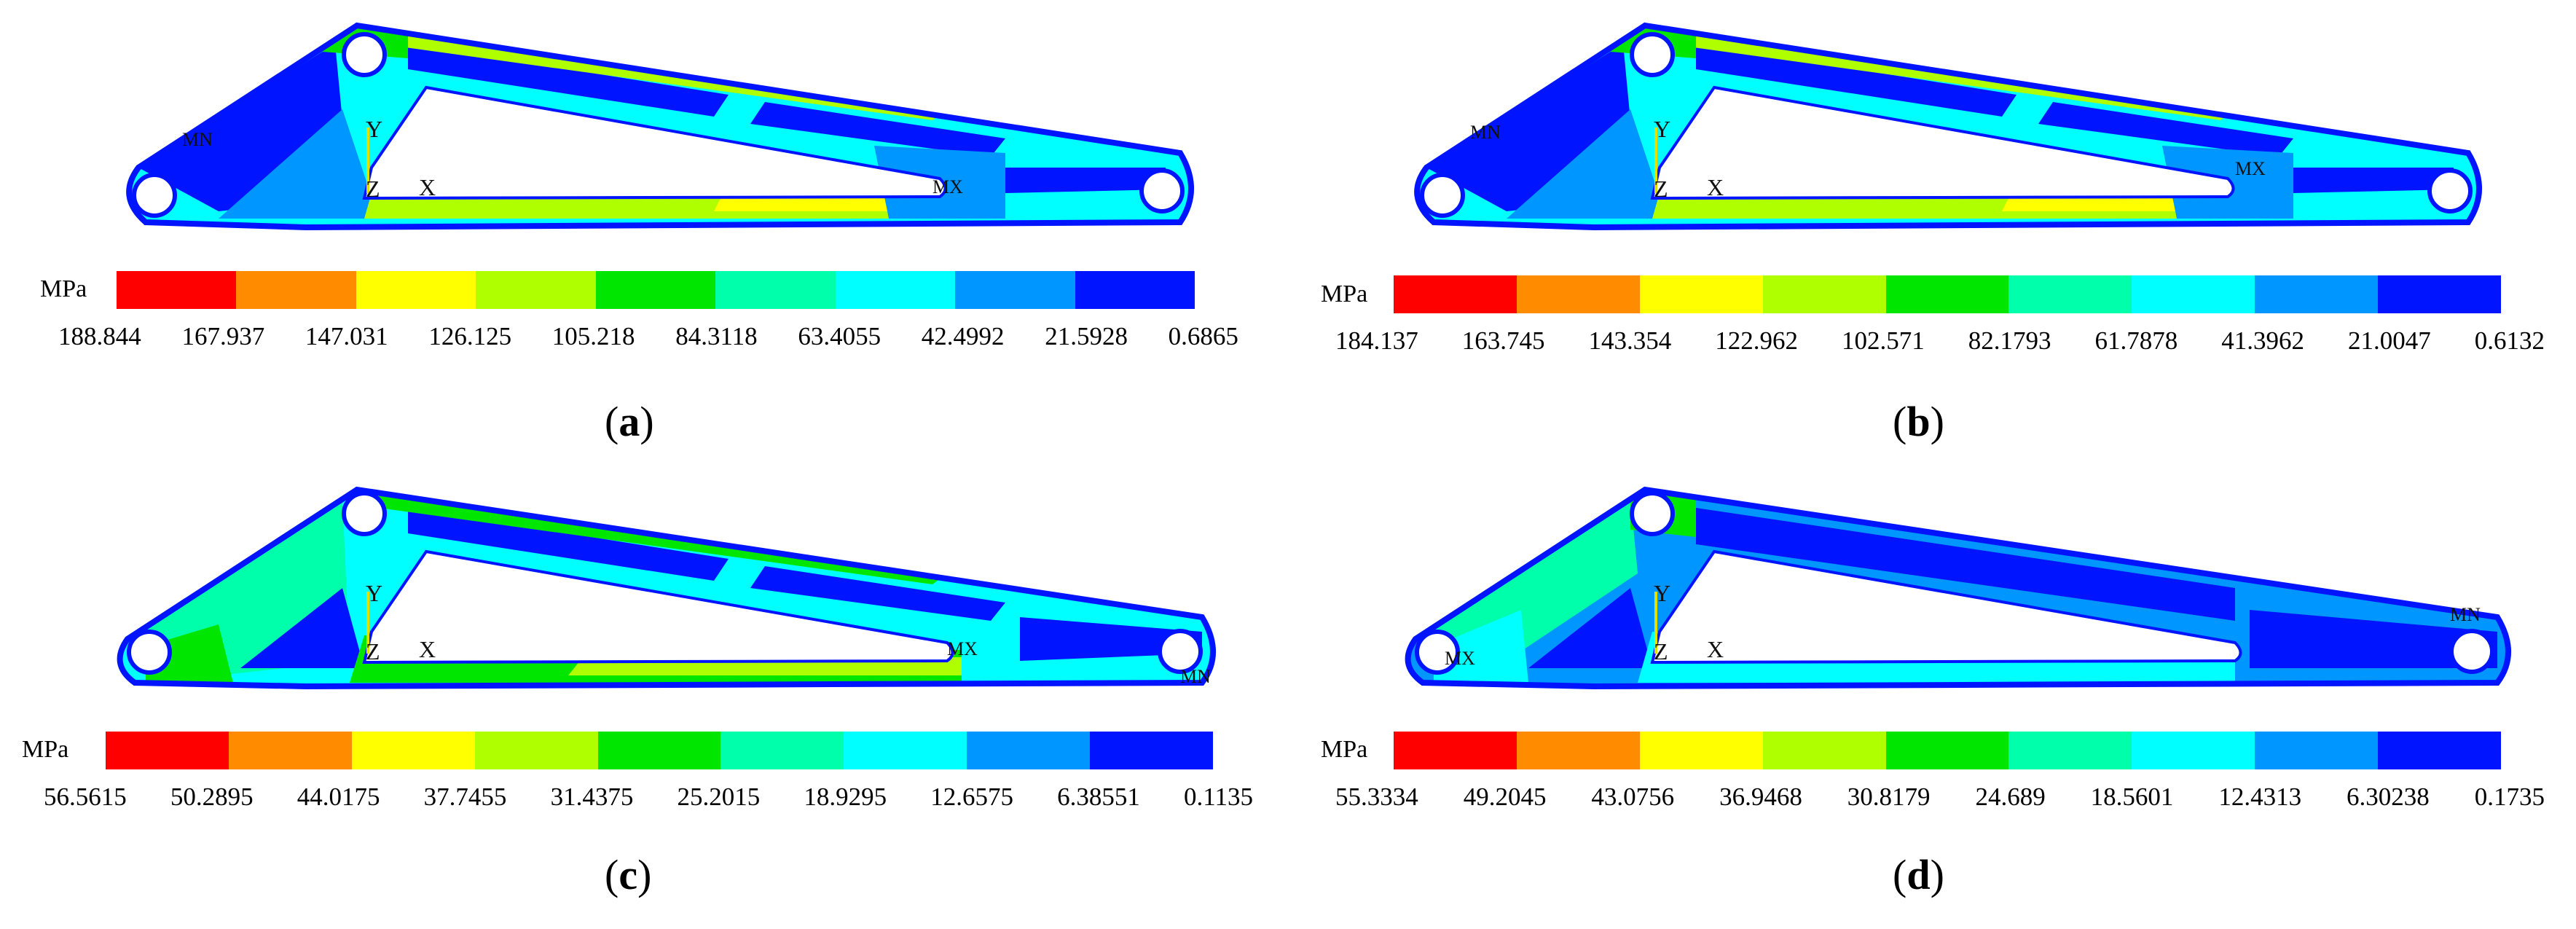  Describe the element at coordinates (1715, 649) in the screenshot. I see `axis-x-label-d: X` at that location.